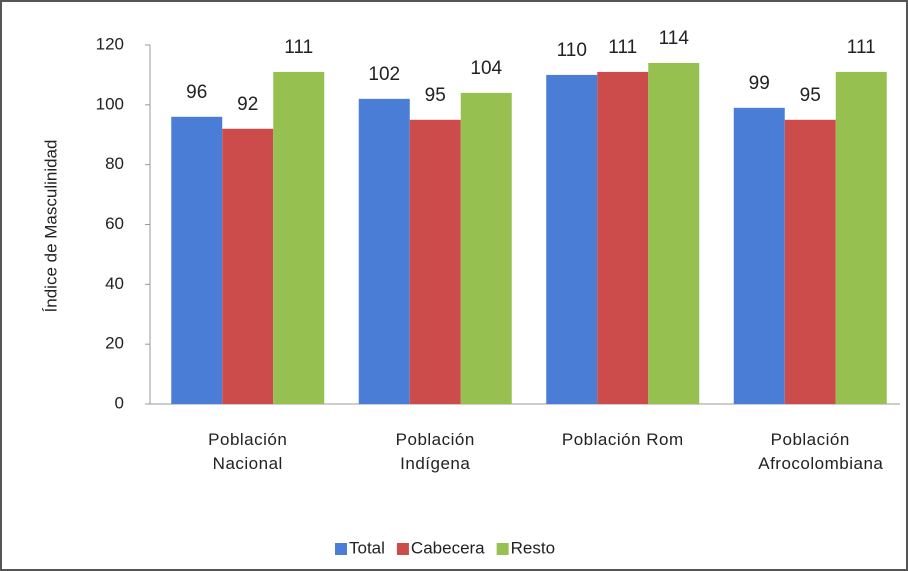 This screenshot has width=908, height=571. I want to click on x-tick-label: Población Indígena, so click(435, 451).